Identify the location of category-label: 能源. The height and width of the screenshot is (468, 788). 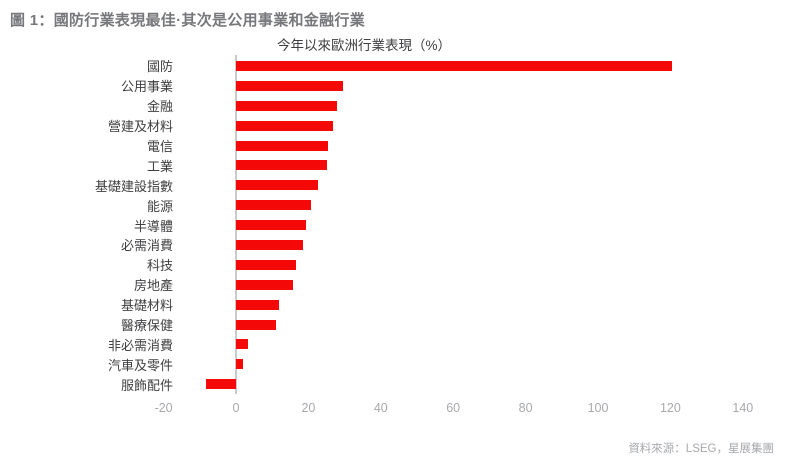
(159, 206).